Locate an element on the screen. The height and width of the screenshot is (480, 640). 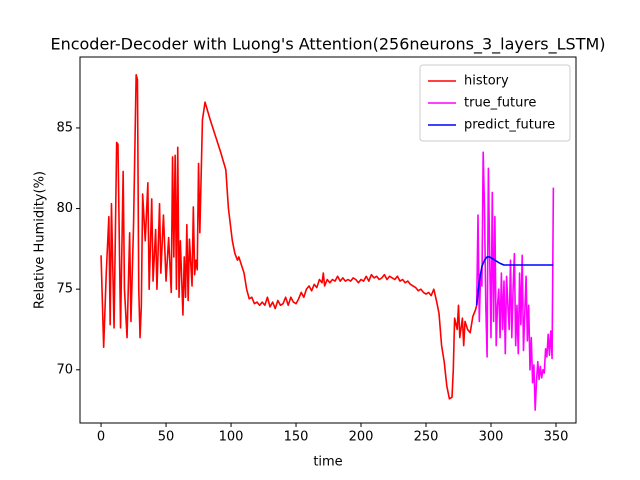
legend-label: true_future is located at coordinates (500, 103).